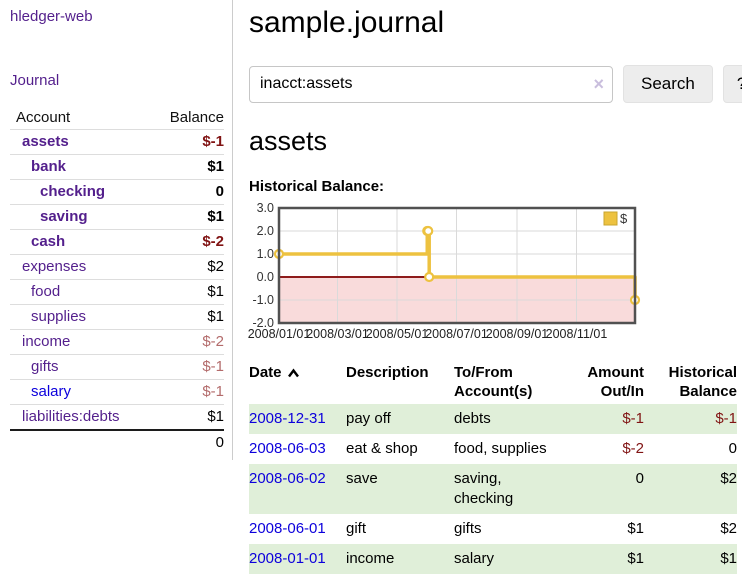 This screenshot has height=582, width=742. Describe the element at coordinates (279, 334) in the screenshot. I see `x-axis-tick-label: 2008/01/01` at that location.